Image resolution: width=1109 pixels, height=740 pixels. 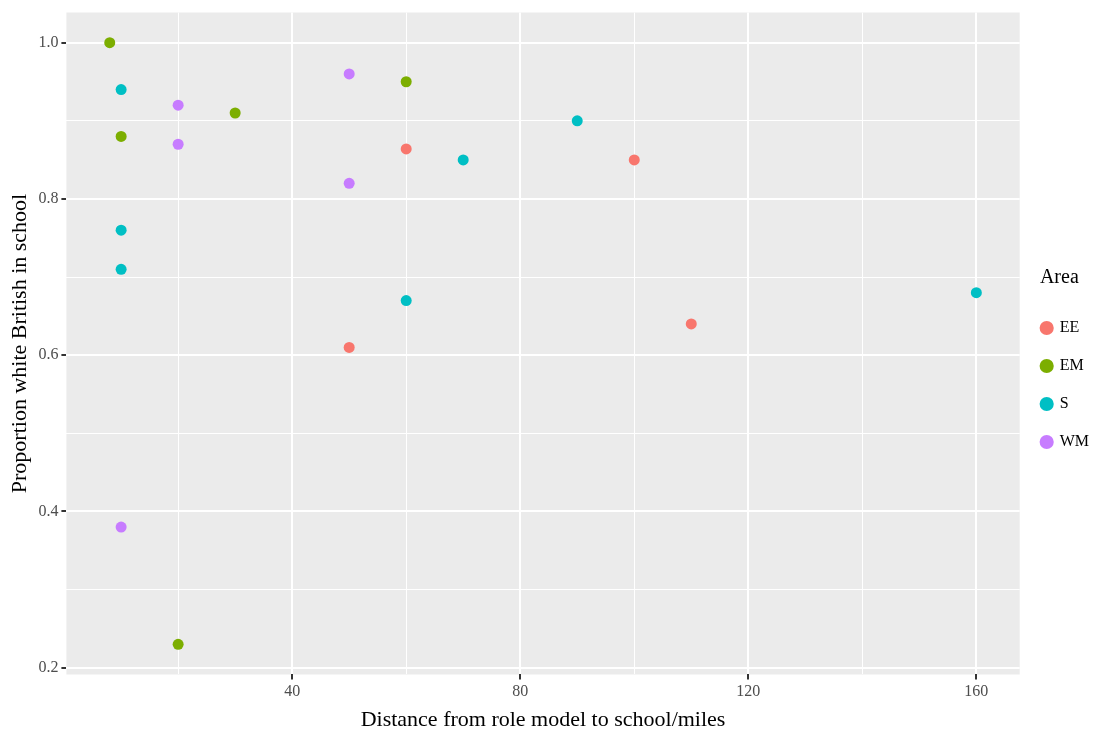 I want to click on y-tick-label: 0.6, so click(x=48, y=354).